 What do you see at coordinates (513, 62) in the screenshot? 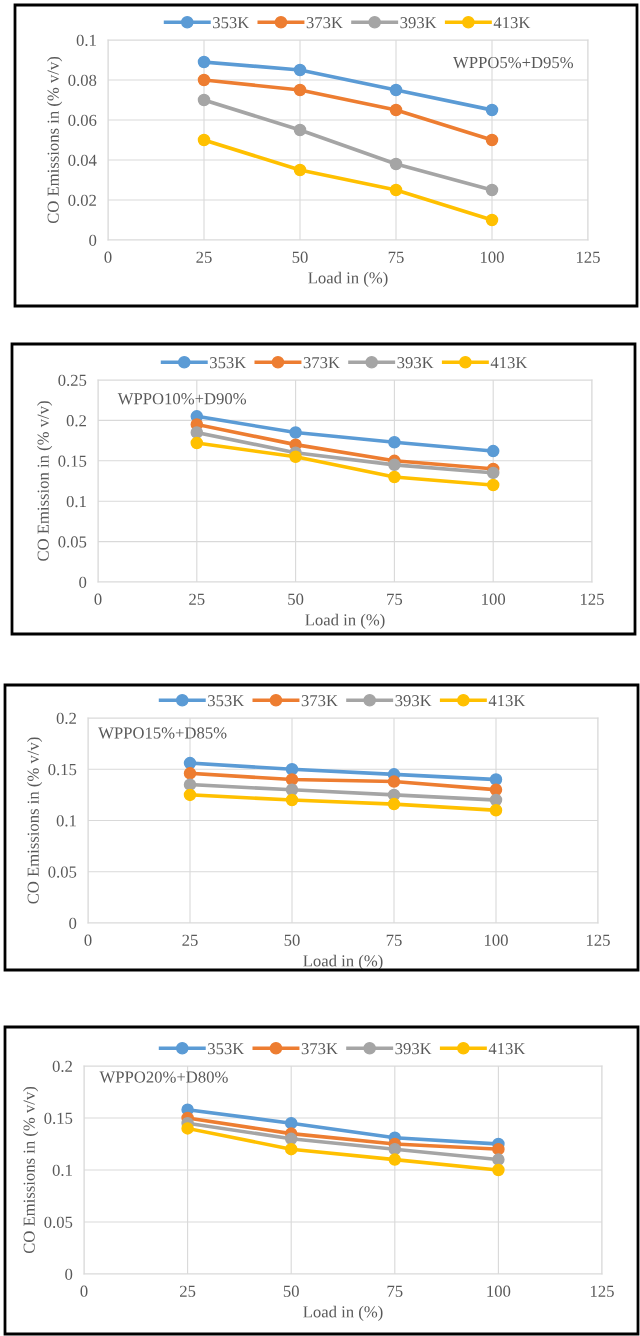
I see `annotation: WPPO5%+D95%` at bounding box center [513, 62].